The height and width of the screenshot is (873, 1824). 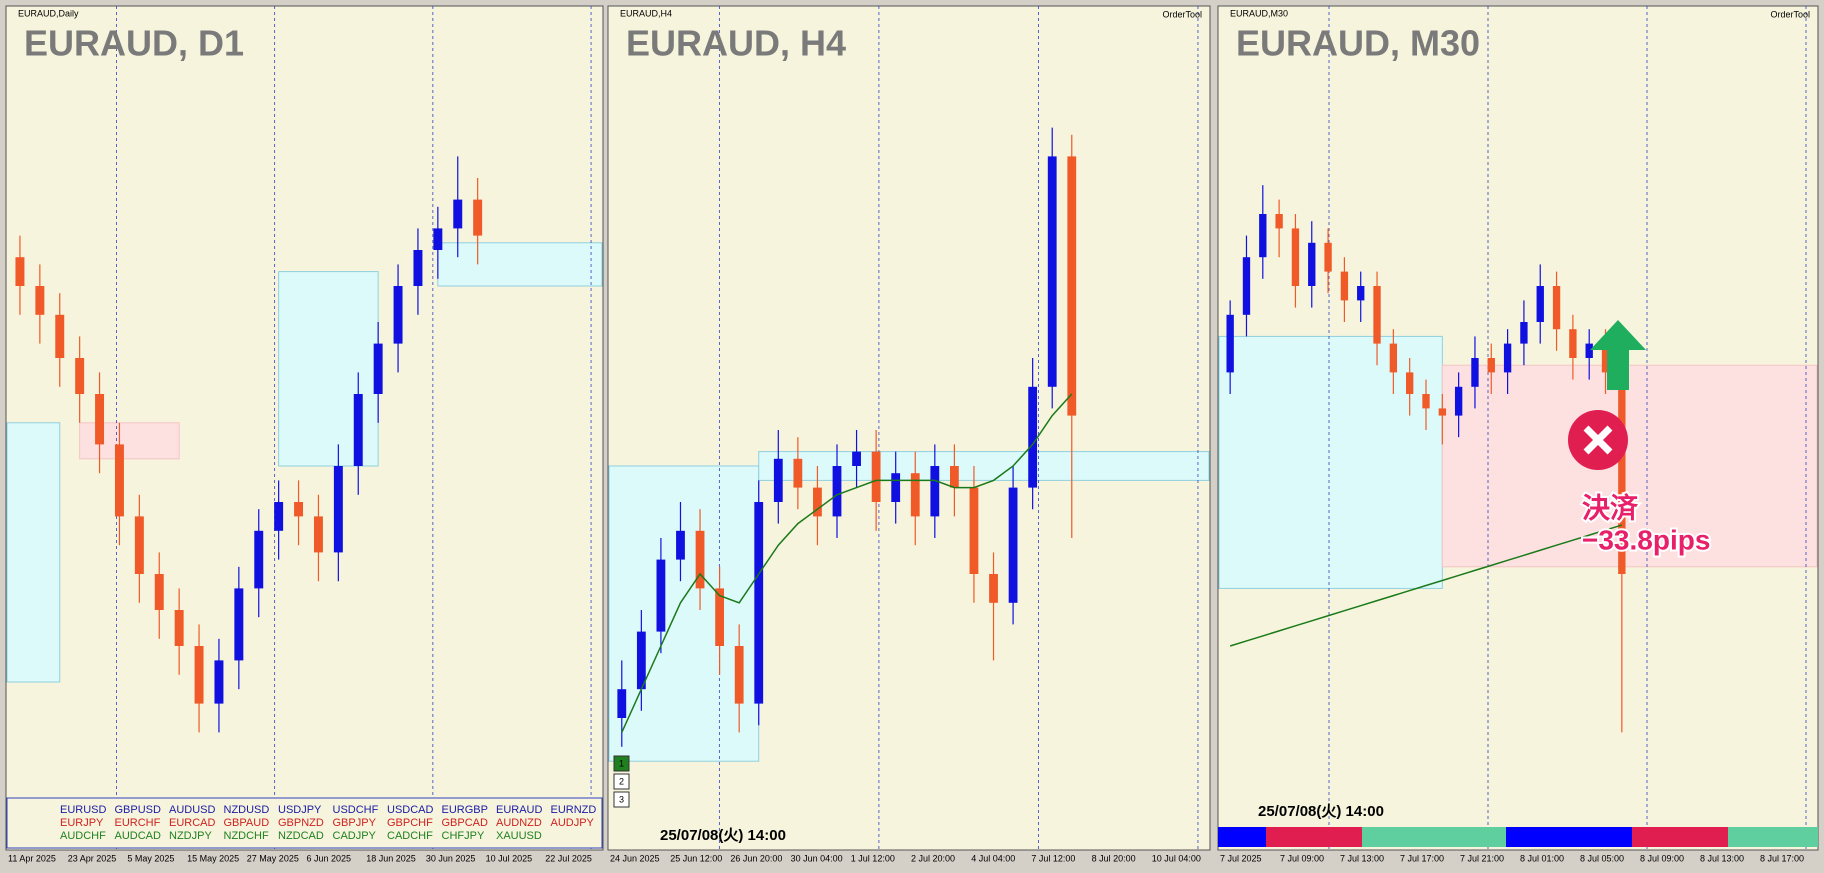 What do you see at coordinates (1302, 858) in the screenshot?
I see `x-axis-label: 7 Jul 09:00` at bounding box center [1302, 858].